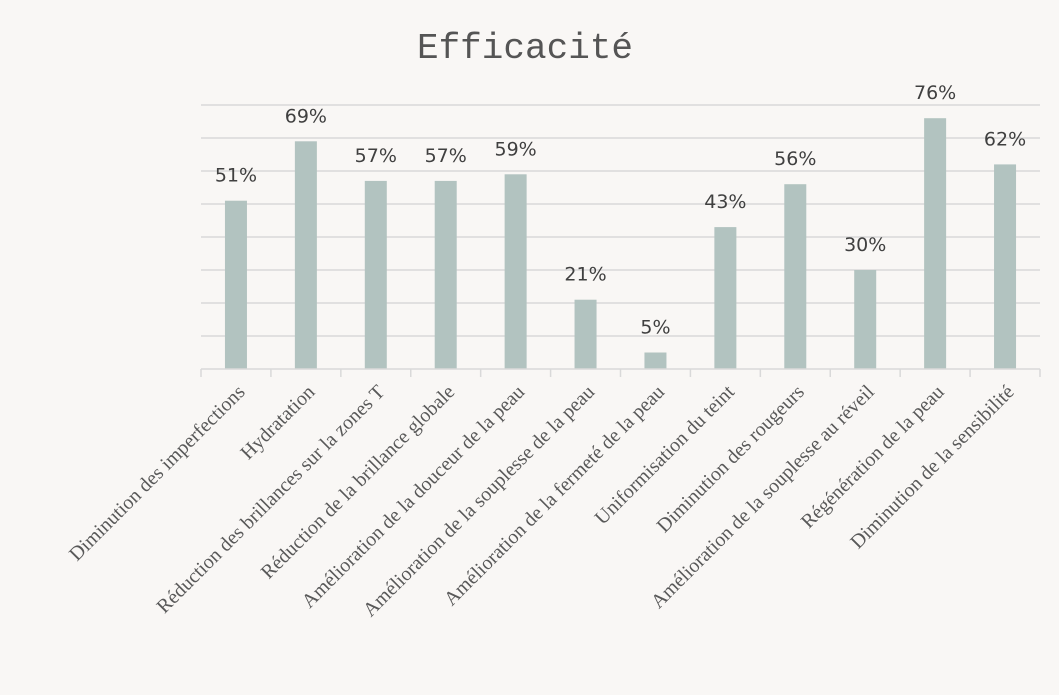 The width and height of the screenshot is (1059, 695). I want to click on x-axis, so click(620, 372).